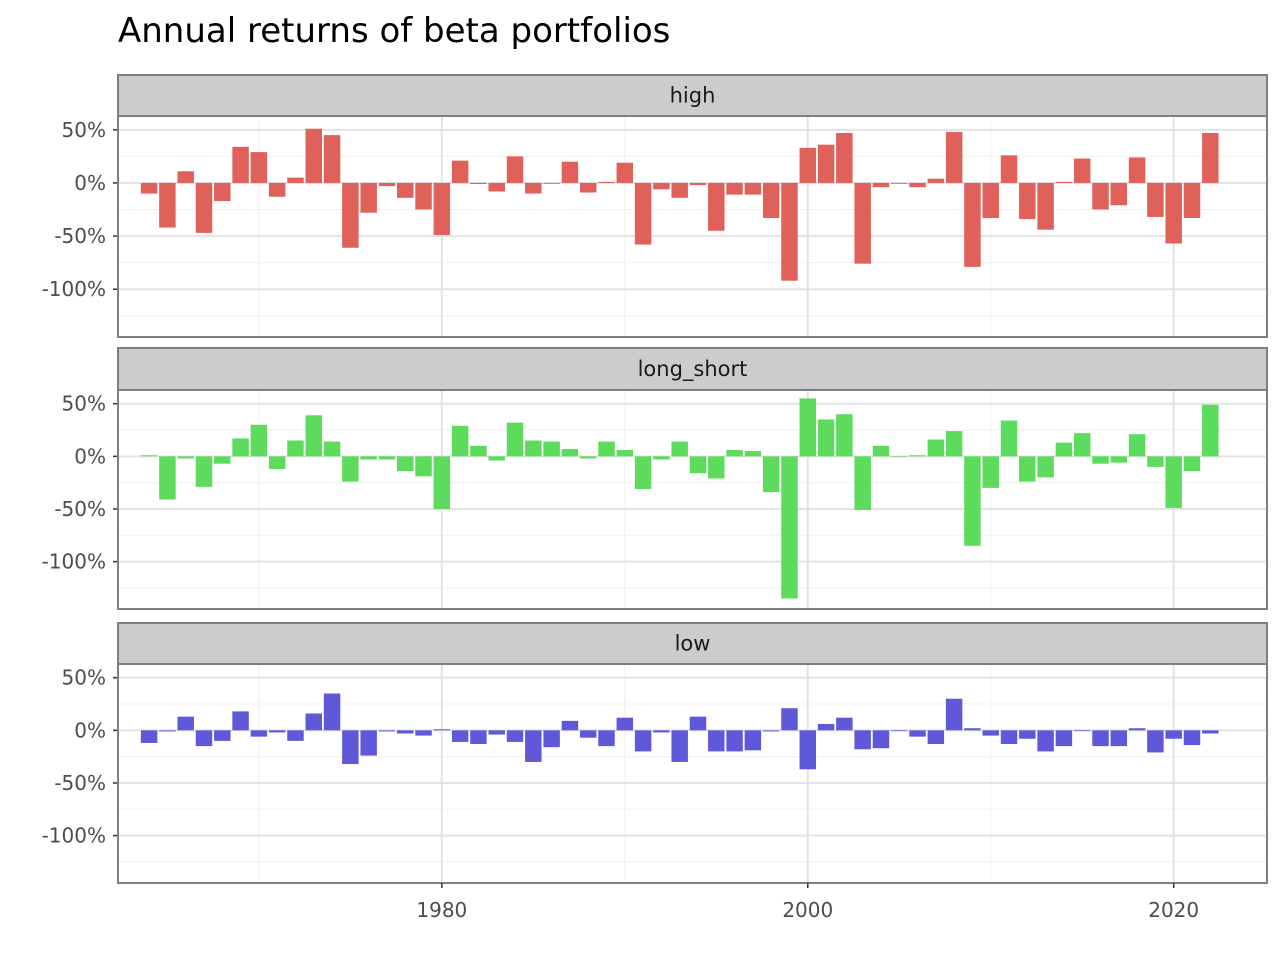 The height and width of the screenshot is (960, 1280). Describe the element at coordinates (533, 746) in the screenshot. I see `bar-low-1985` at that location.